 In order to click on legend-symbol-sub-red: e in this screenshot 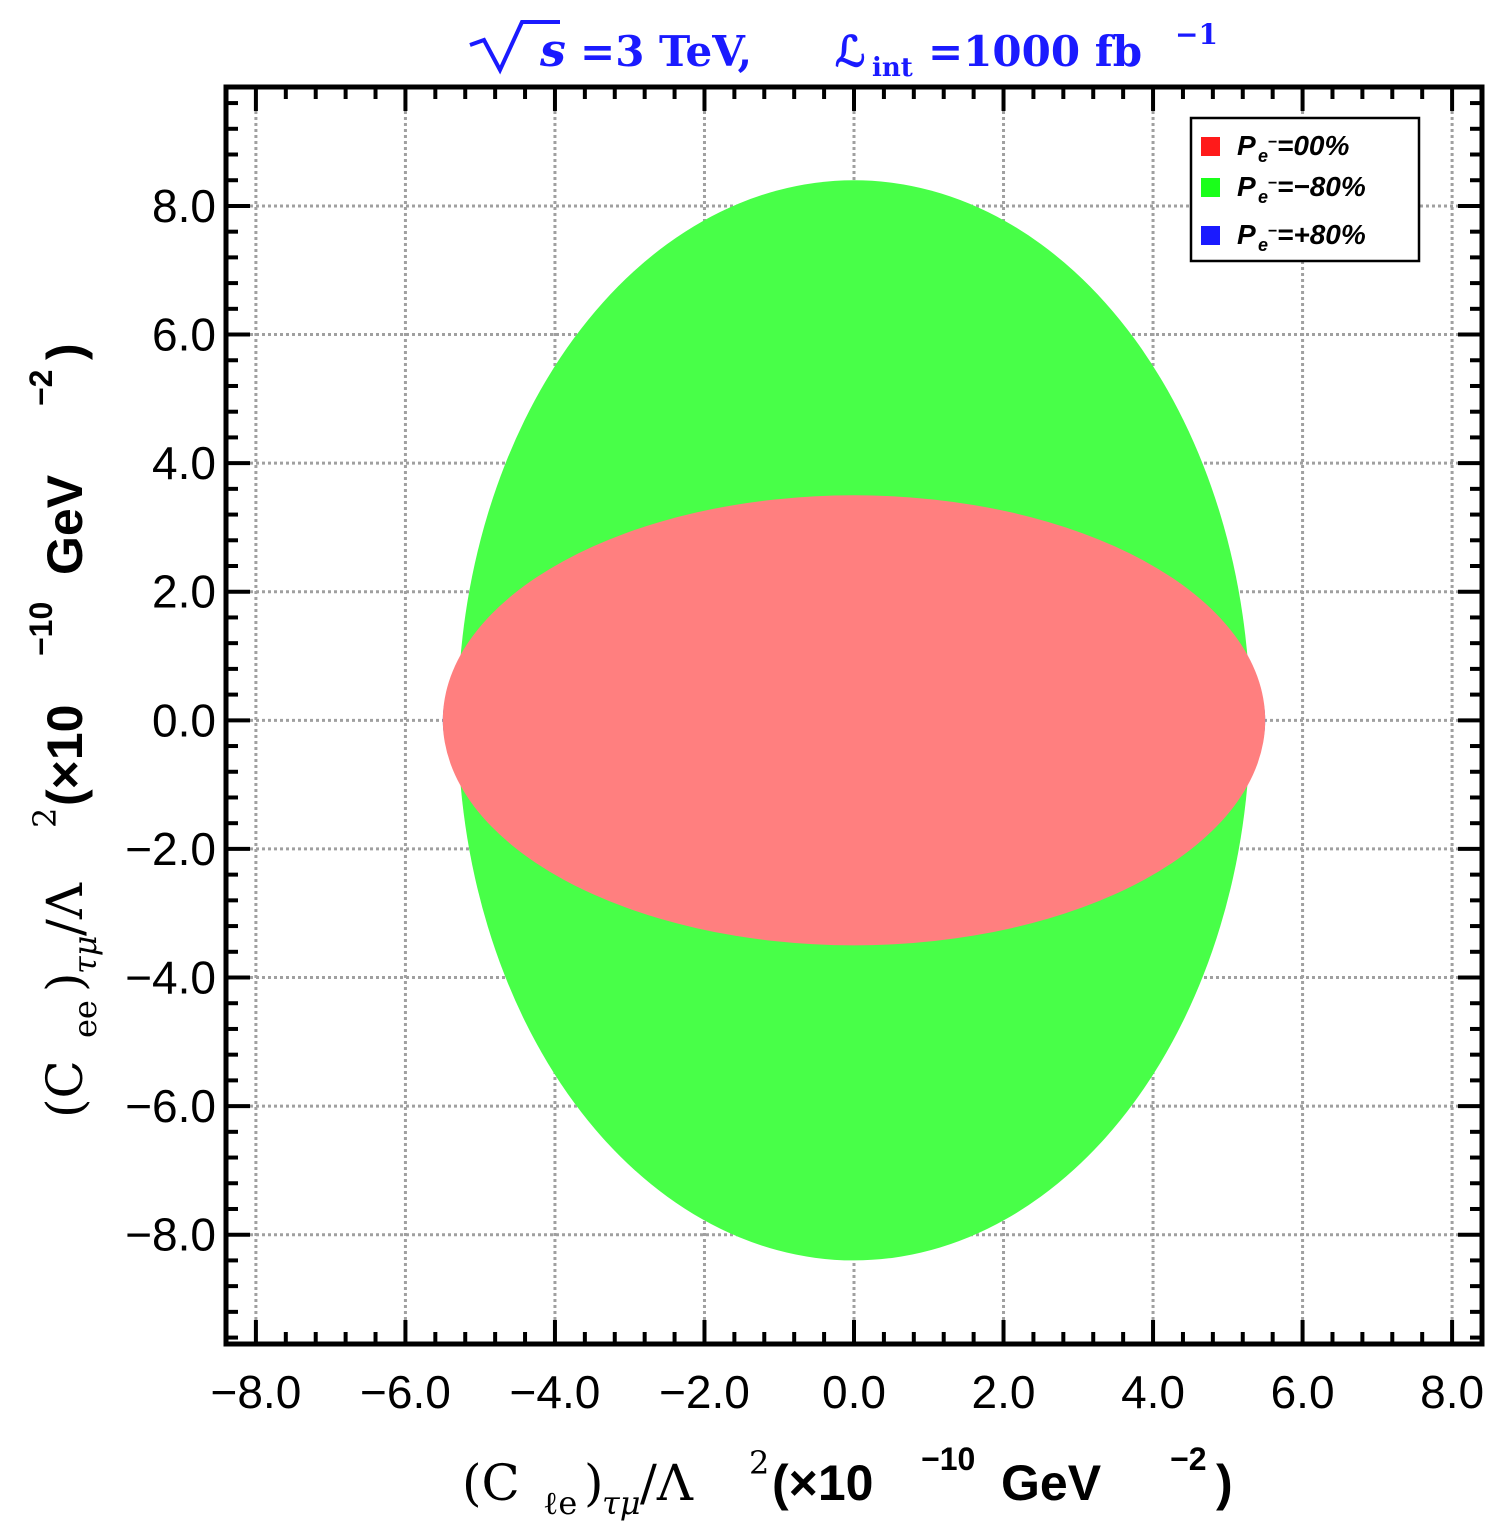, I will do `click(1263, 156)`.